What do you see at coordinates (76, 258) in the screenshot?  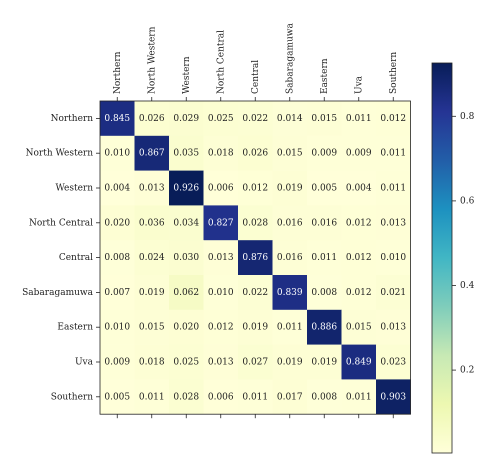 I see `y-tick-label: Central` at bounding box center [76, 258].